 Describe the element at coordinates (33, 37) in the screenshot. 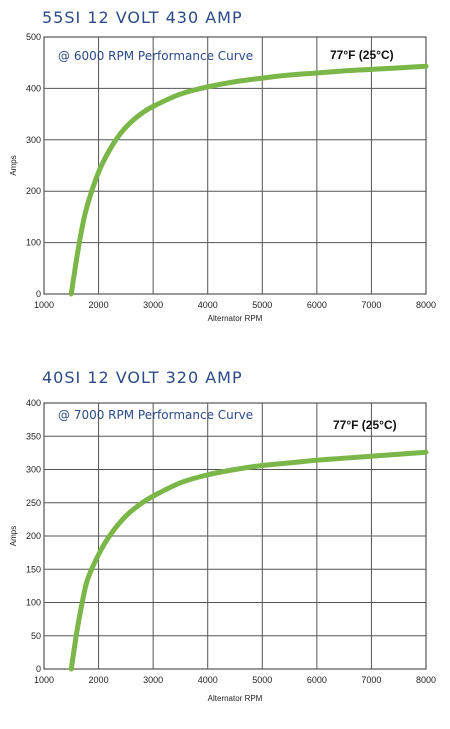

I see `chart-1-y-tick-label: 500` at that location.